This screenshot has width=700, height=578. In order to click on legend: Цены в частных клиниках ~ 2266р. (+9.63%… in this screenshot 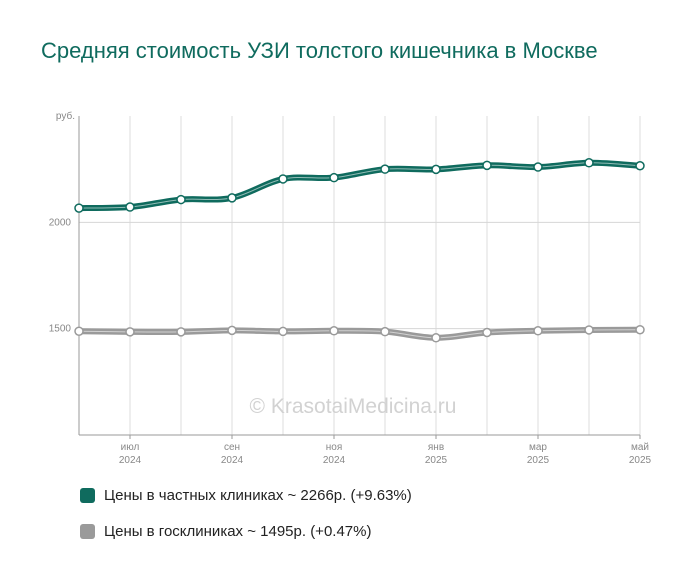, I will do `click(246, 521)`.